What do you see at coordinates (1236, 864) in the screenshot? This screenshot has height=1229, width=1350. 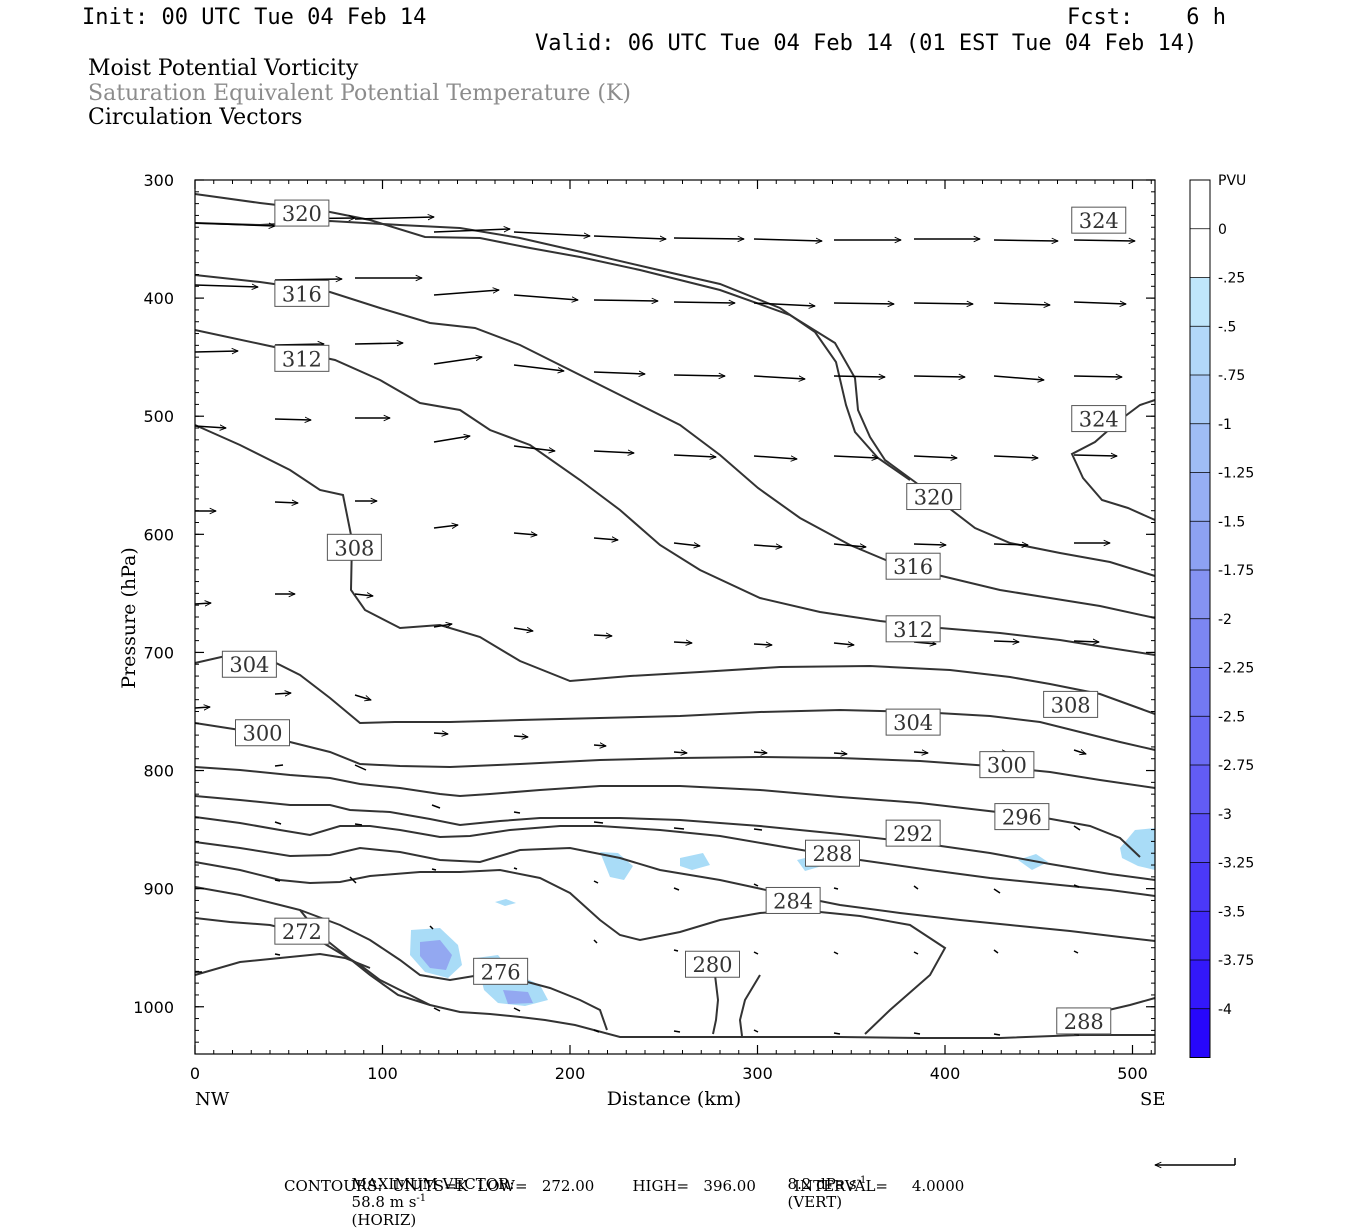 I see `colorbar-tick-label: -3.25` at bounding box center [1236, 864].